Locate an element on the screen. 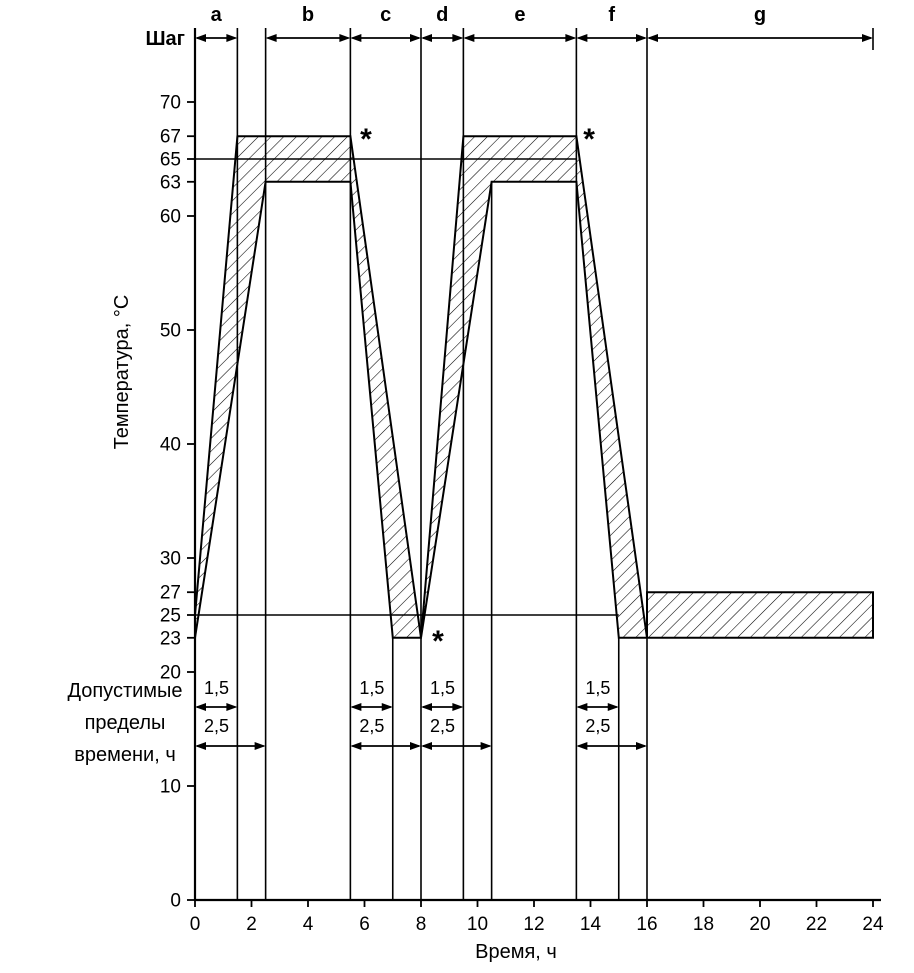 Image resolution: width=914 pixels, height=973 pixels. step-label-c: c is located at coordinates (385, 15).